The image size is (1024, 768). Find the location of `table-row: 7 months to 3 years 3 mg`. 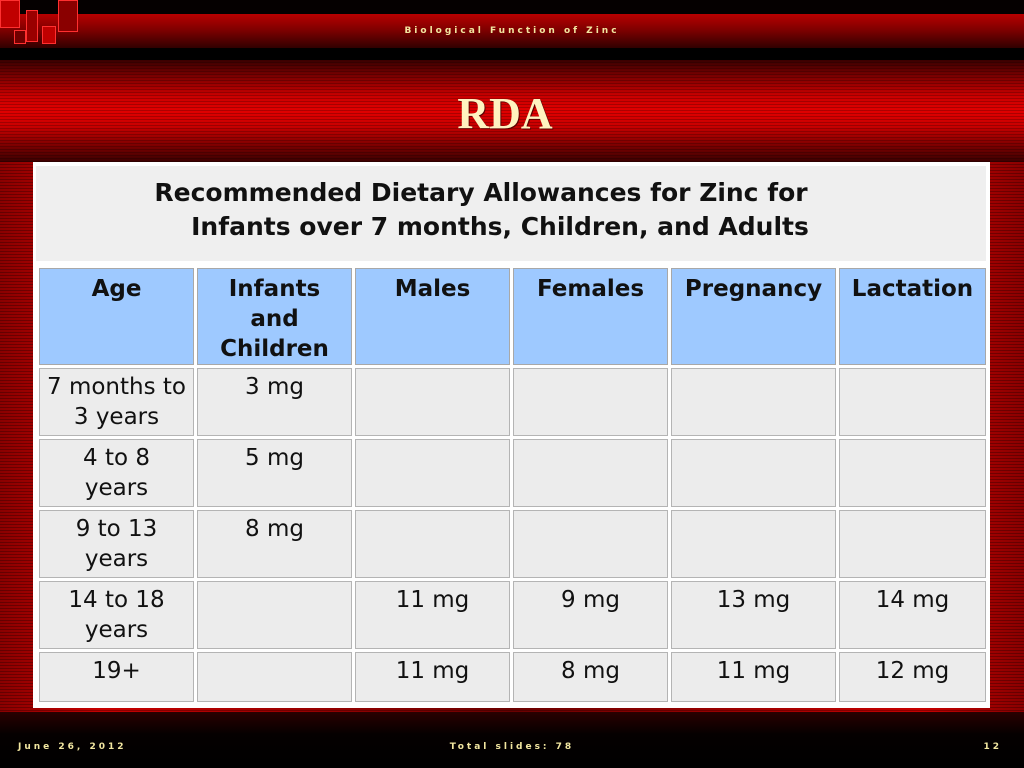

table-row: 7 months to 3 years 3 mg is located at coordinates (512, 402).